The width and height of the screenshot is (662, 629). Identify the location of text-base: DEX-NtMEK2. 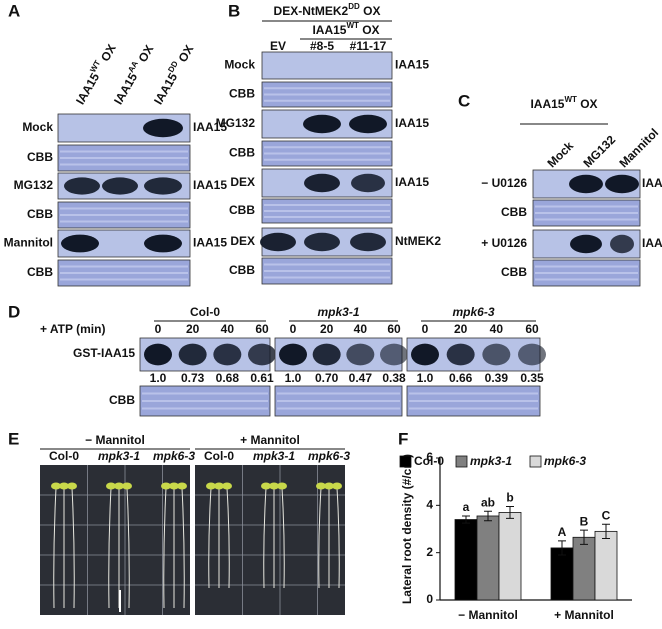
(311, 11).